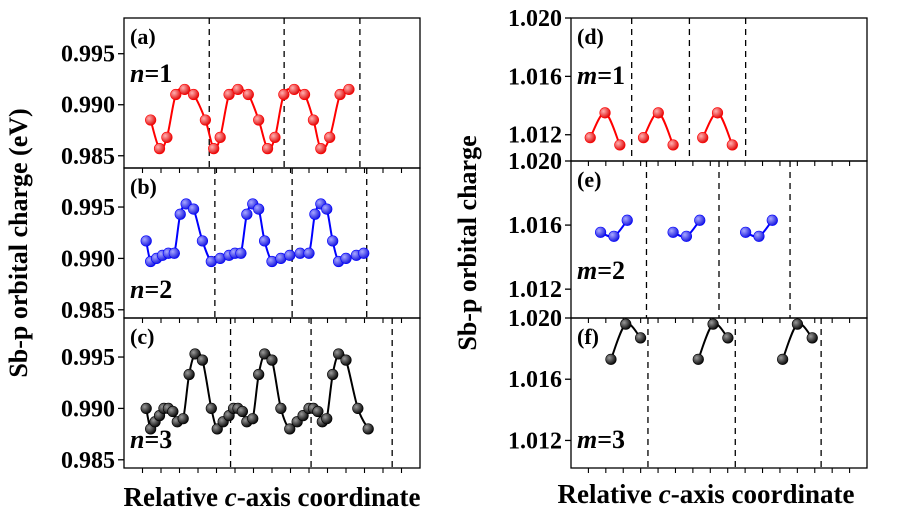 Image resolution: width=900 pixels, height=518 pixels. What do you see at coordinates (241, 395) in the screenshot?
I see `panel-c: 0.995 0.990 0.985 (c) n=3` at bounding box center [241, 395].